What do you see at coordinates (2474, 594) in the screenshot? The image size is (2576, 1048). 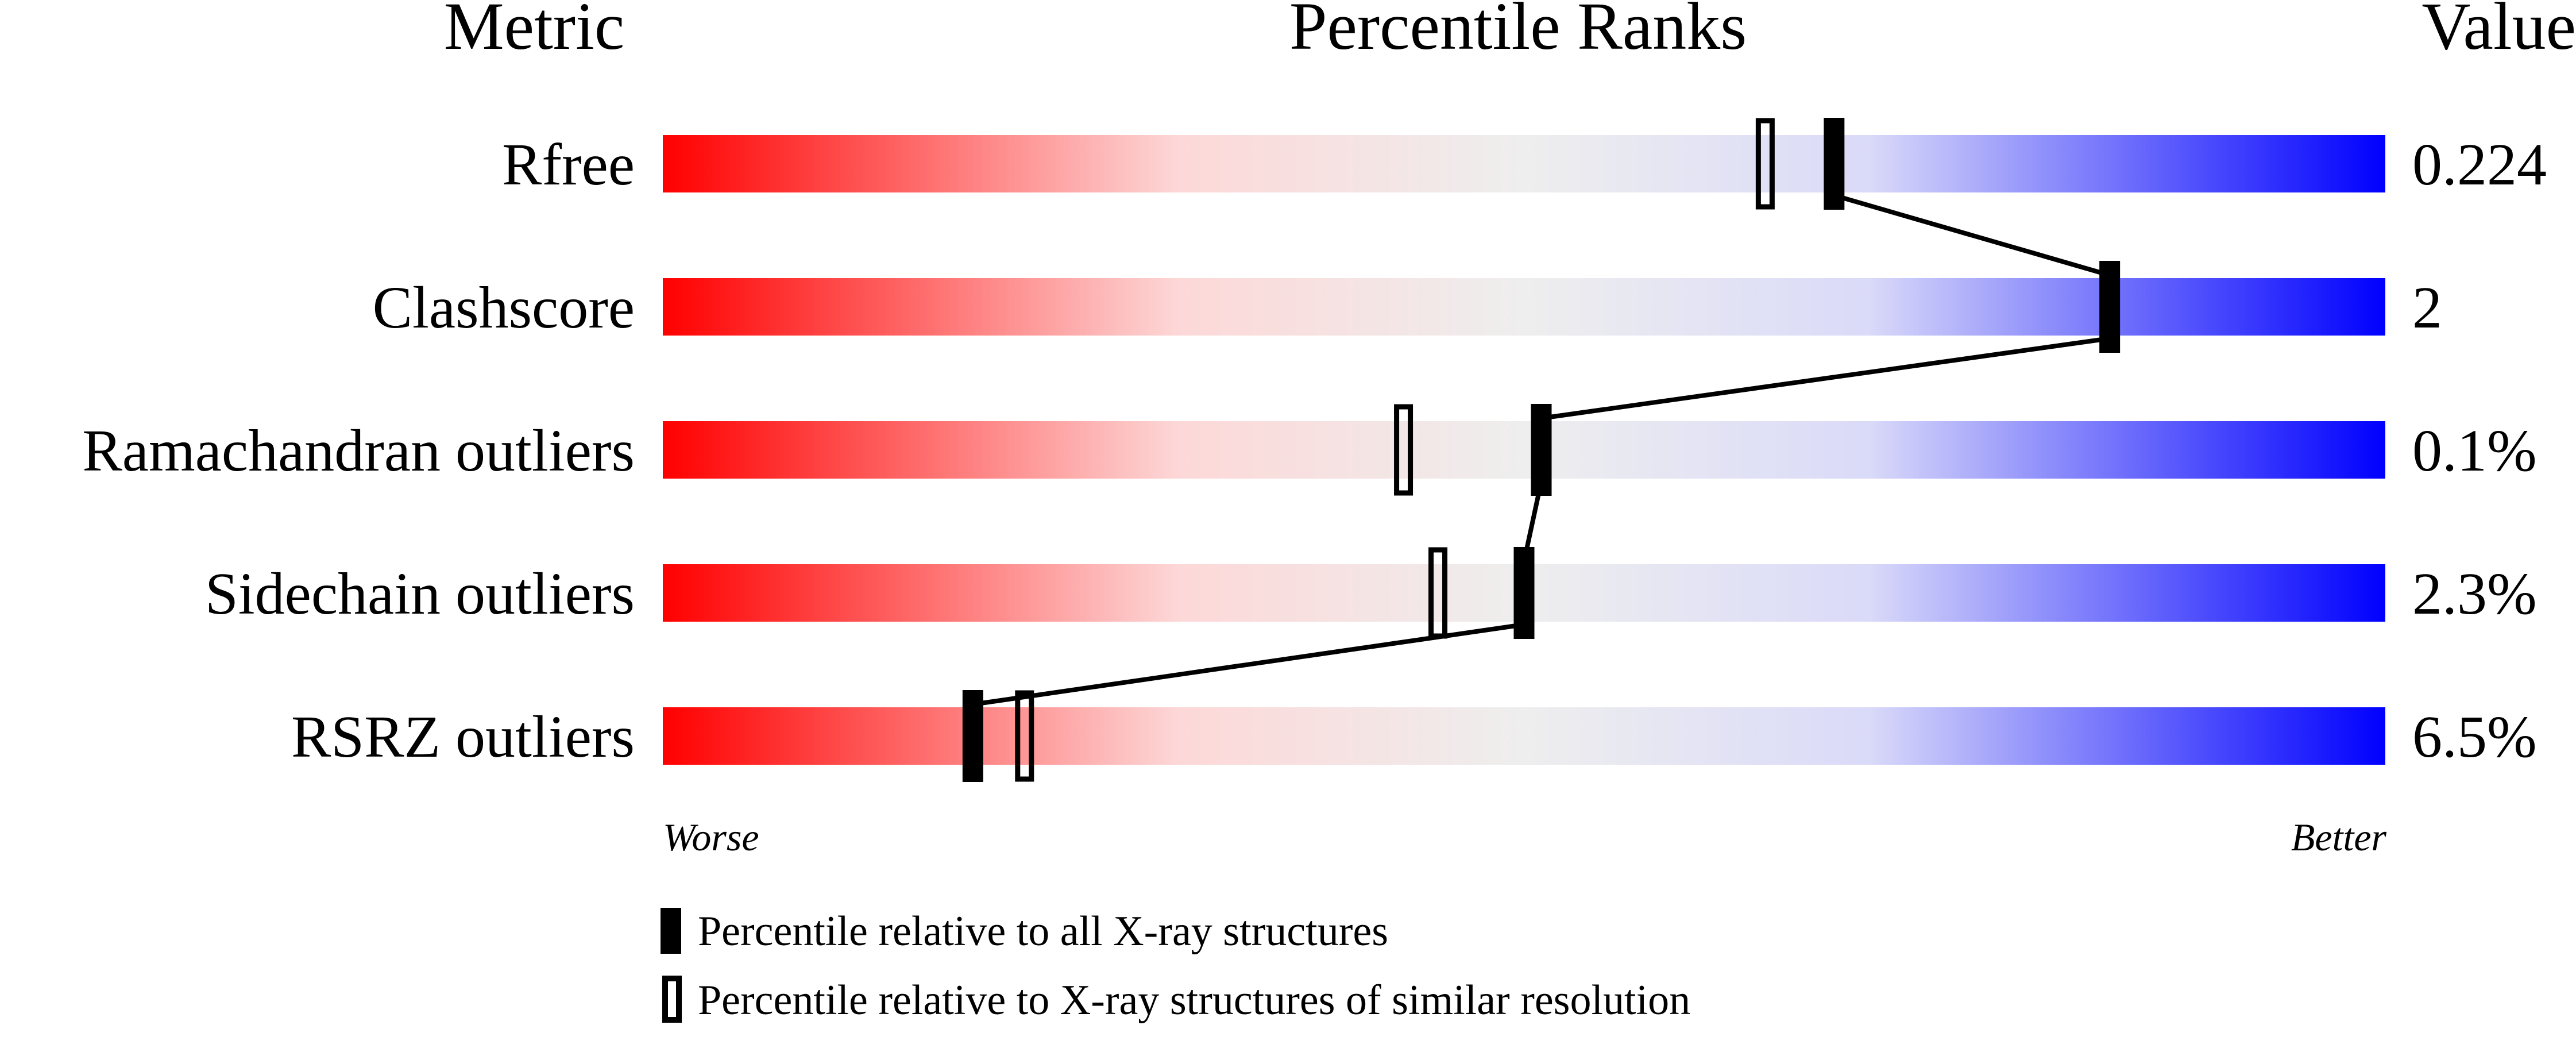 I see `metric-value: 2.3%` at bounding box center [2474, 594].